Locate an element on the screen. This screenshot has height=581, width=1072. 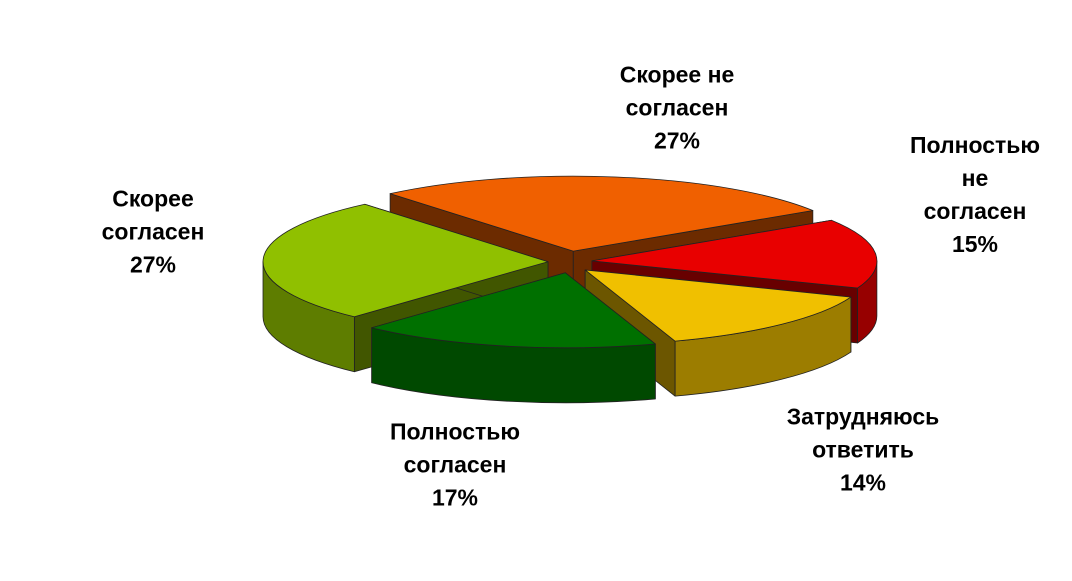
slice-label: Затрудняюсь ответить 14% is located at coordinates (863, 450).